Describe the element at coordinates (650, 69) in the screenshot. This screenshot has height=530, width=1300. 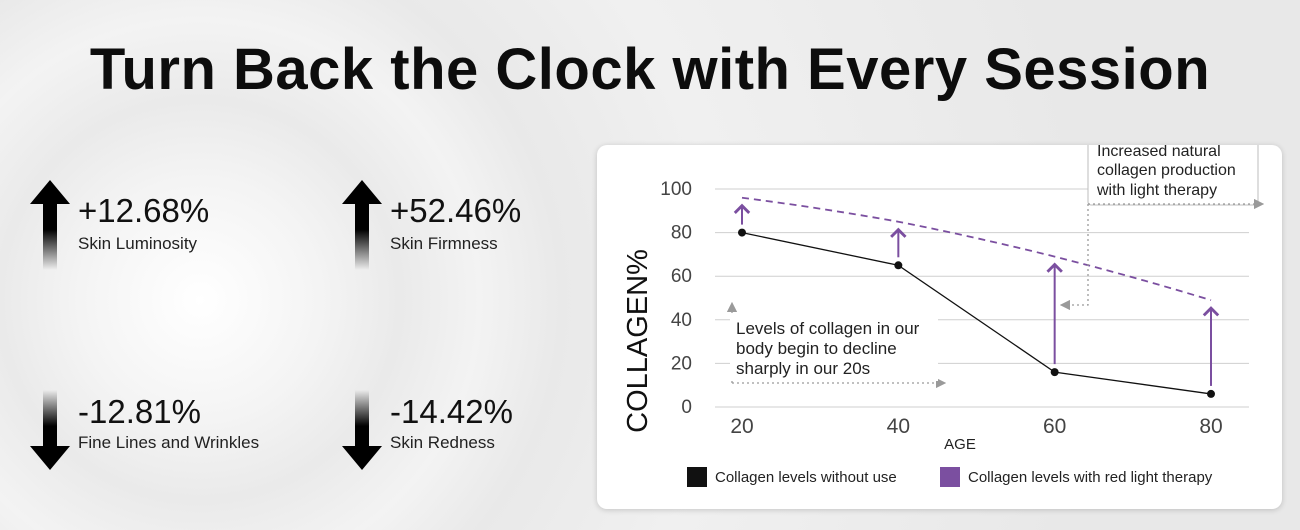
I see `page-title: Turn Back the Clock with Every Session` at that location.